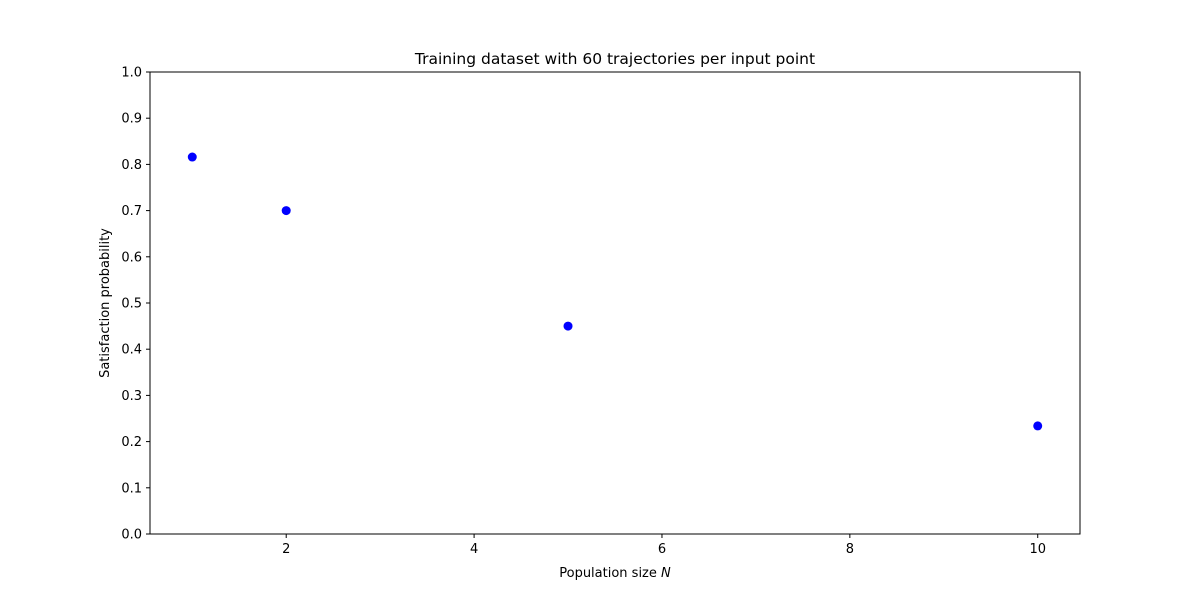 The height and width of the screenshot is (604, 1200). Describe the element at coordinates (662, 549) in the screenshot. I see `x-tick-label: 6` at that location.